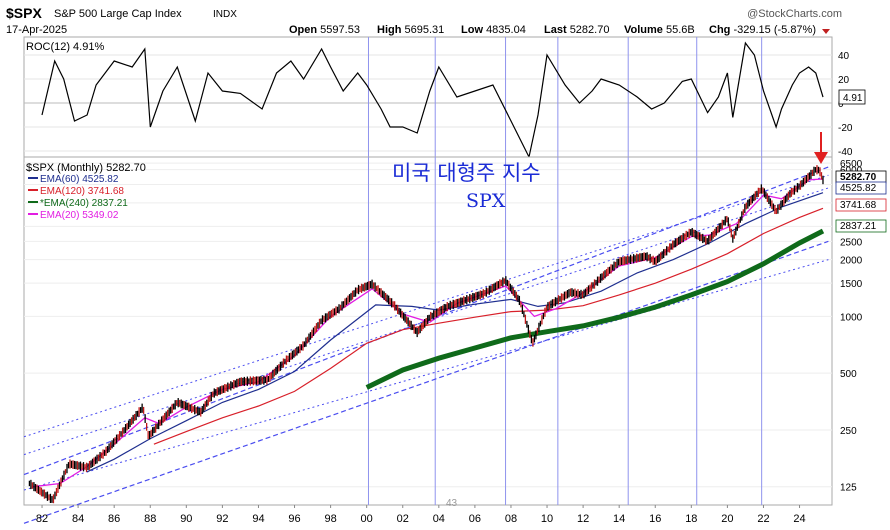 The image size is (890, 530). I want to click on x-tick-label: 24, so click(799, 519).